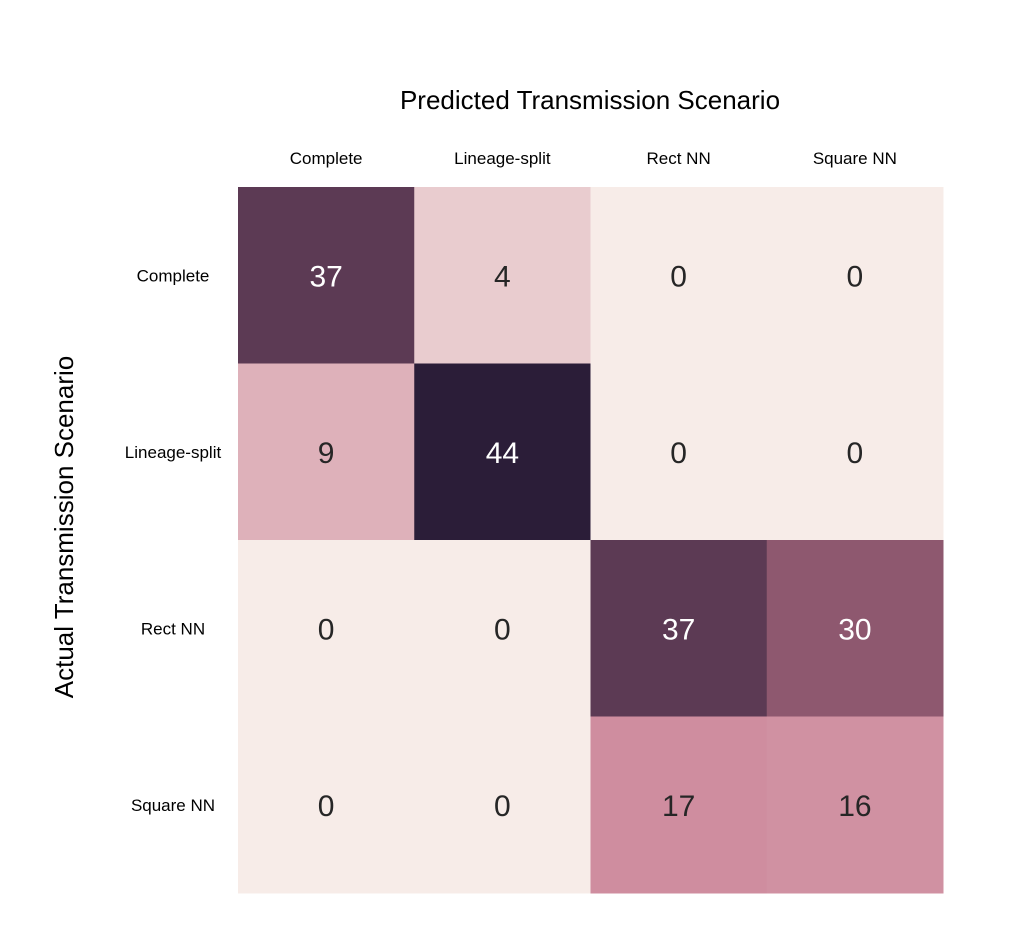  I want to click on y-tick-label: Lineage-split, so click(173, 452).